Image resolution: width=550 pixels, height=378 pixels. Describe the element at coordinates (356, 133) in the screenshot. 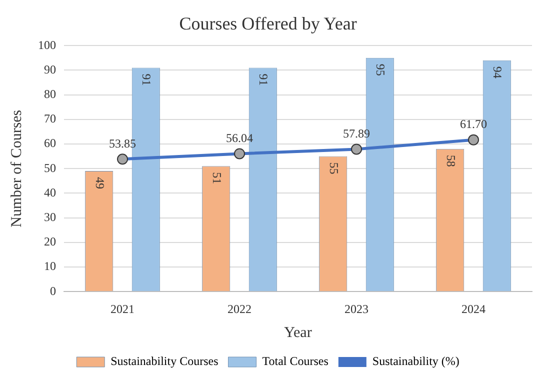

I see `data-label: 57.89` at that location.